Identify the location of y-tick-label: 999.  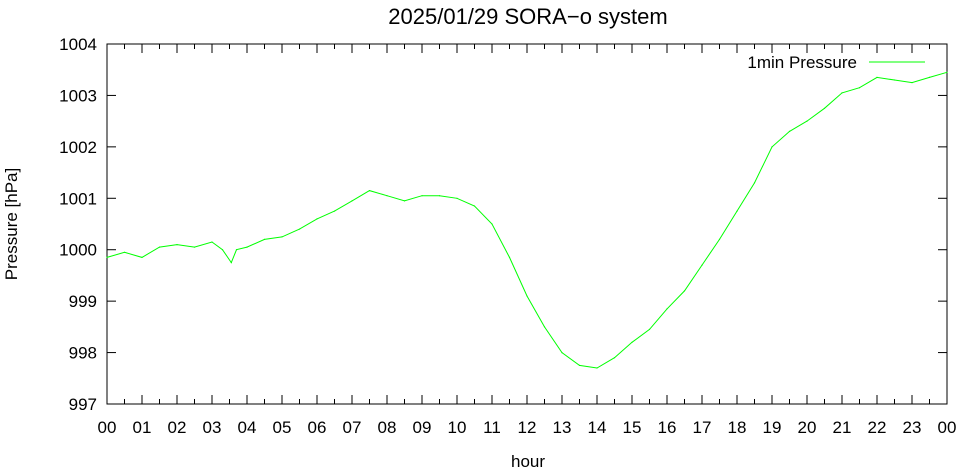
(83, 301).